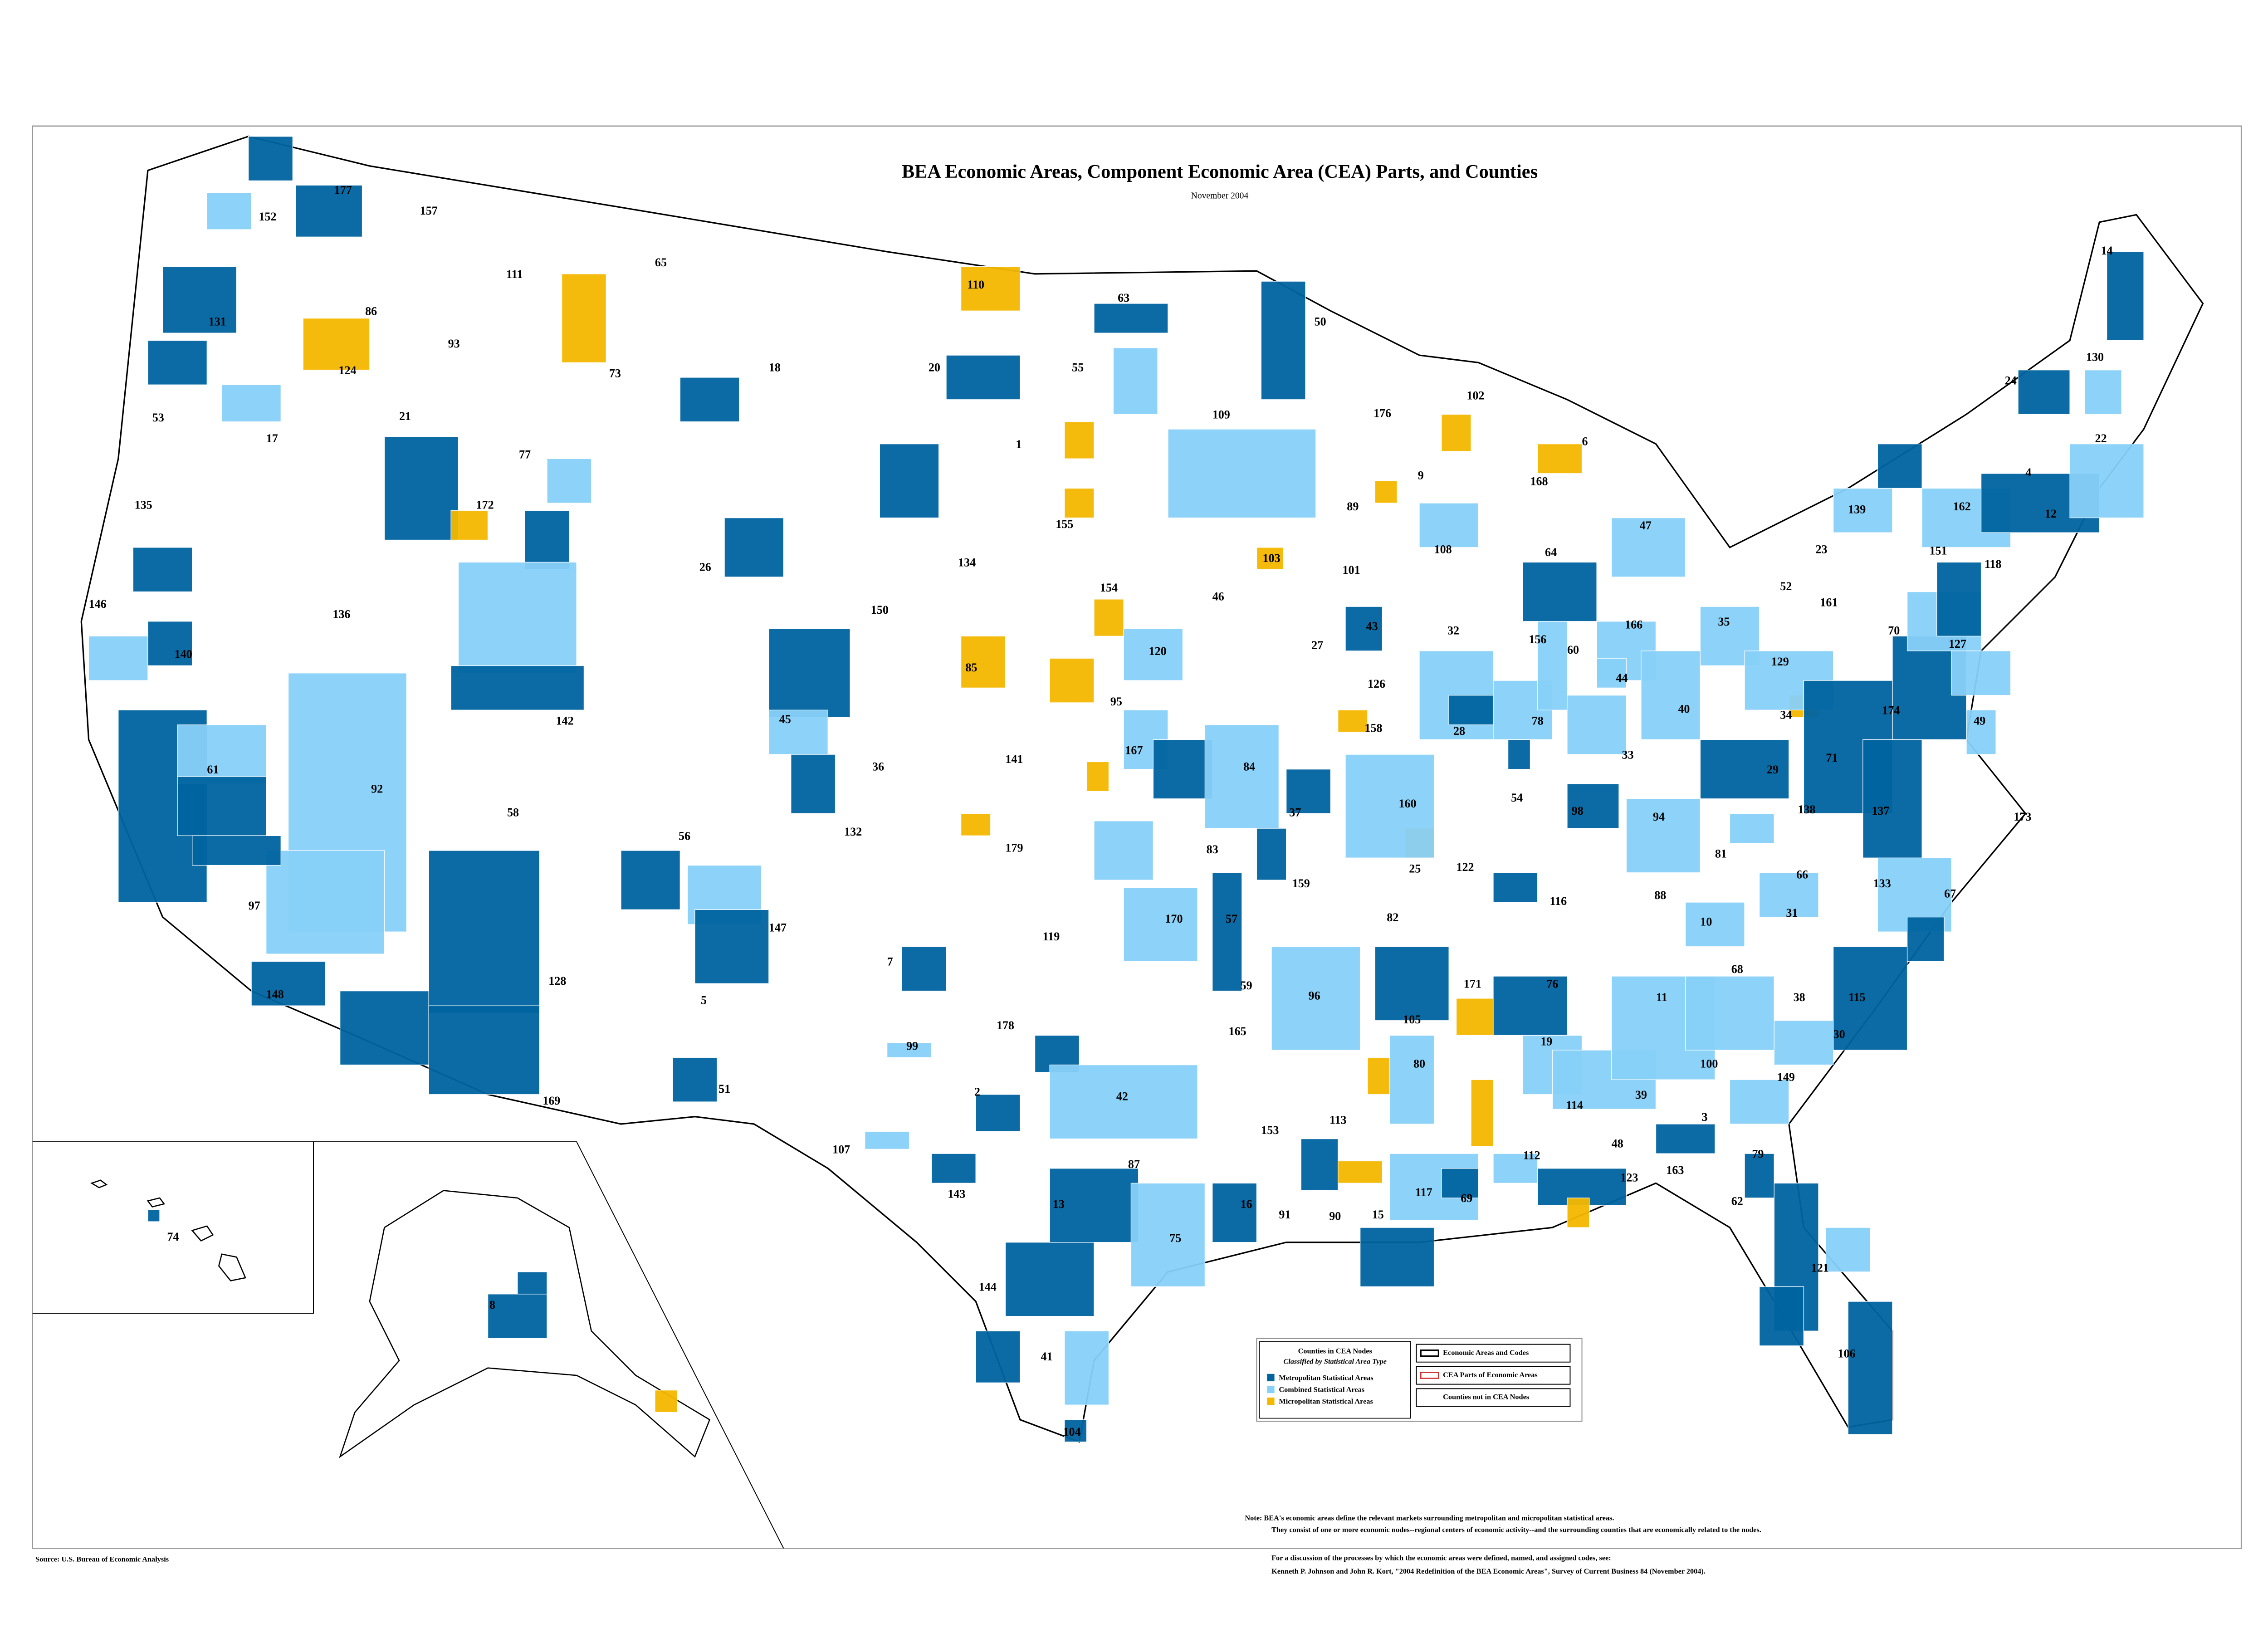 The height and width of the screenshot is (1633, 2268). What do you see at coordinates (1335, 1380) in the screenshot?
I see `legend-panel` at bounding box center [1335, 1380].